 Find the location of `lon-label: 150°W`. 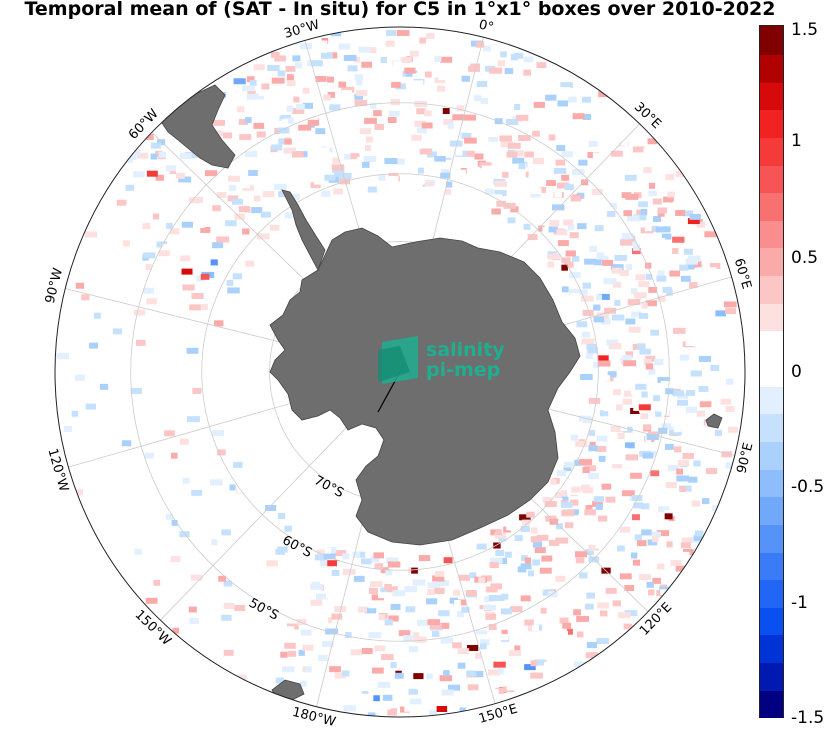

lon-label: 150°W is located at coordinates (153, 628).